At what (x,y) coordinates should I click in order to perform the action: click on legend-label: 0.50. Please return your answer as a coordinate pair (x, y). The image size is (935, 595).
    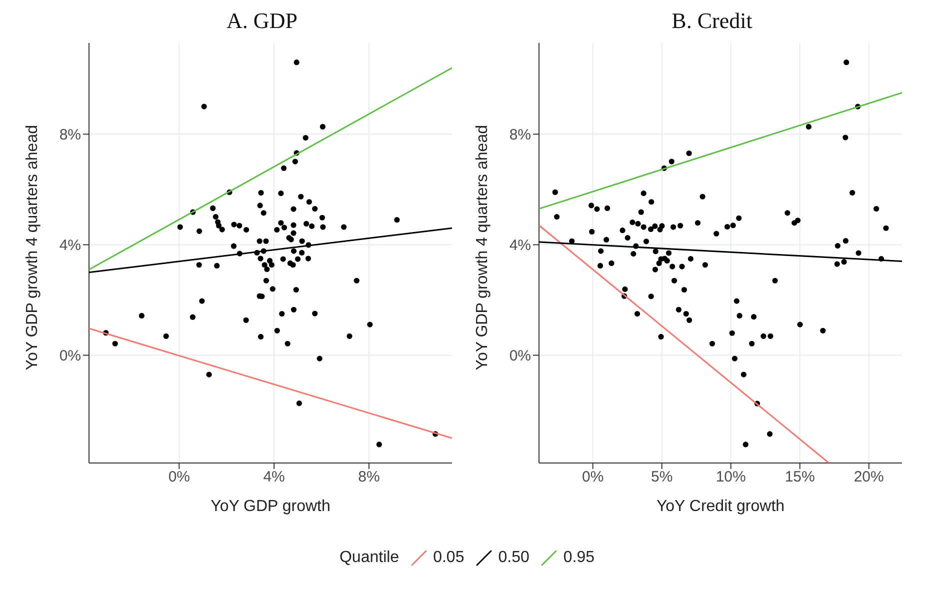
    Looking at the image, I should click on (514, 558).